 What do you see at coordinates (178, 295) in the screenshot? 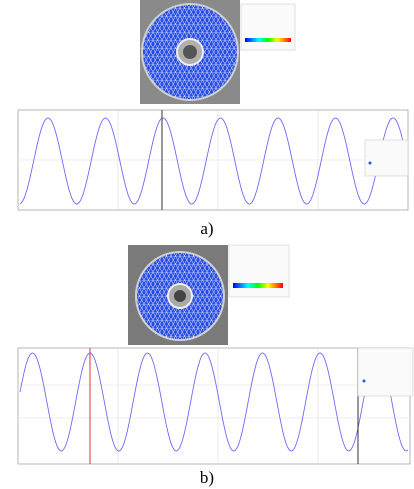
I see `mesh-image-b` at bounding box center [178, 295].